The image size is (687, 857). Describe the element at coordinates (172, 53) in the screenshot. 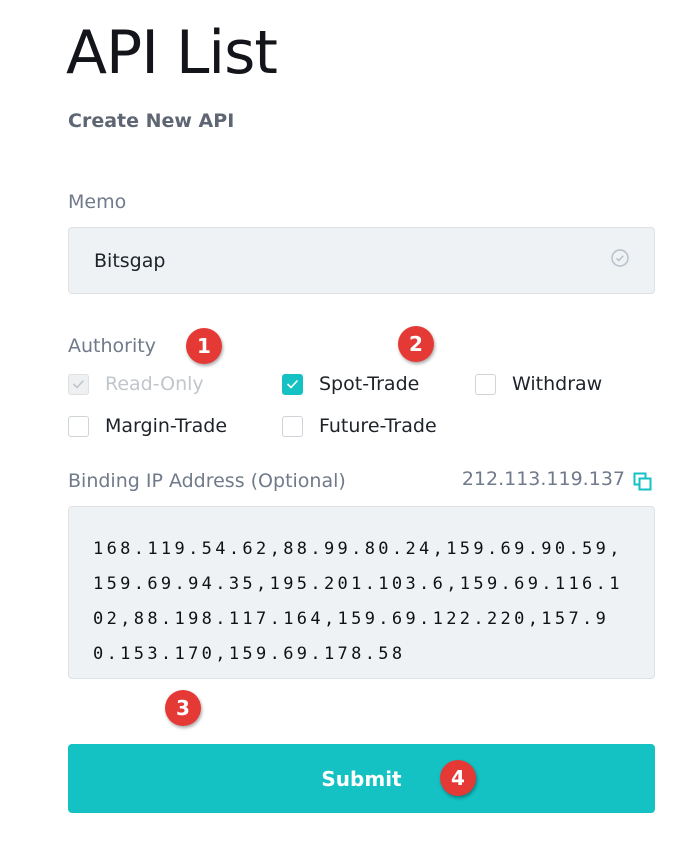

I see `page-title: API List` at that location.